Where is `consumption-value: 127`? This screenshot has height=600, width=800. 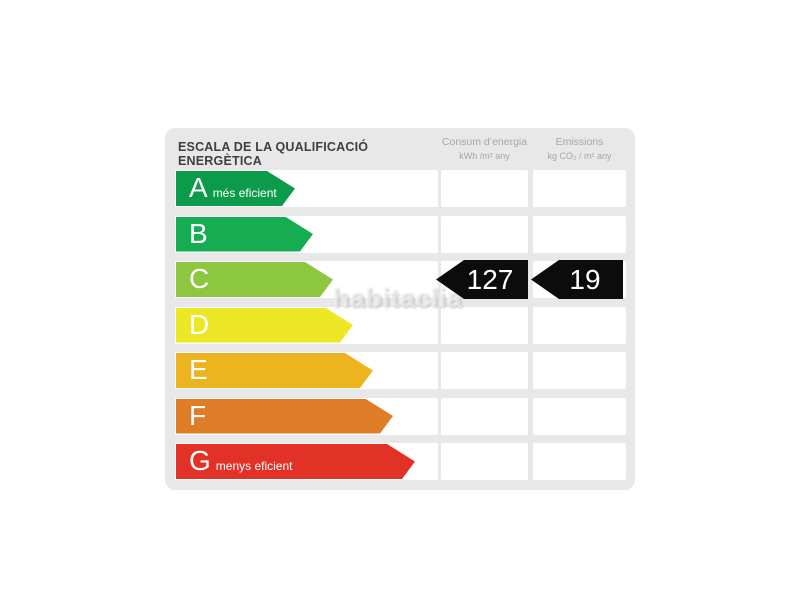 consumption-value: 127 is located at coordinates (490, 279).